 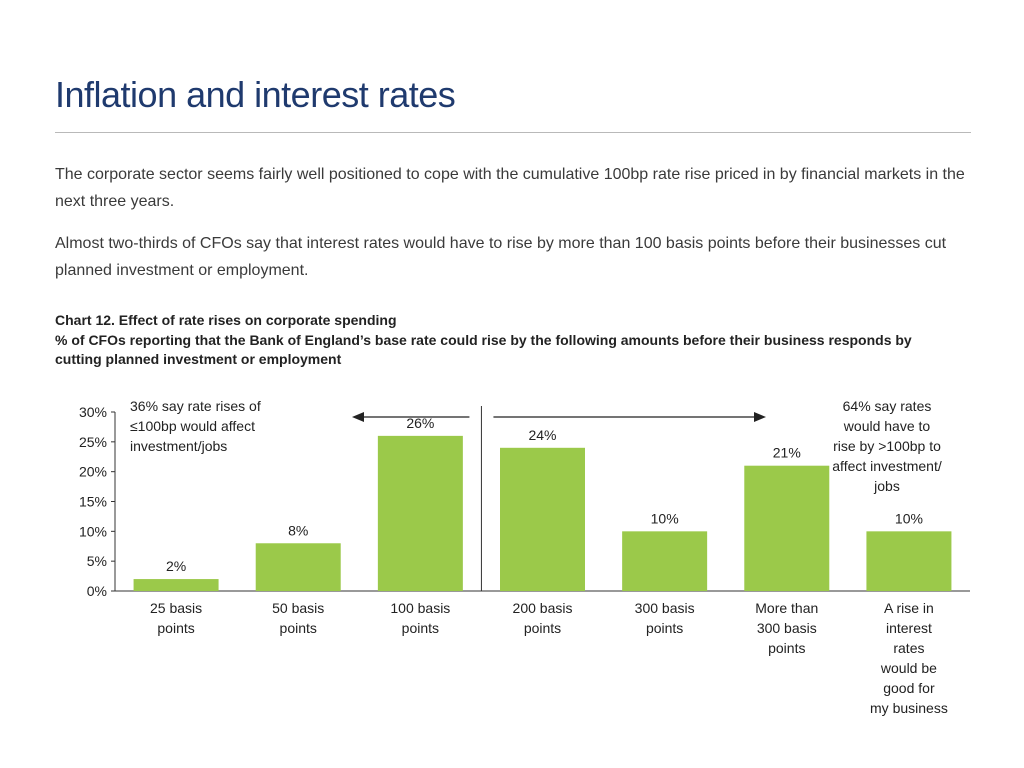 I want to click on x-tick-label: 50 basis points, so click(x=298, y=618).